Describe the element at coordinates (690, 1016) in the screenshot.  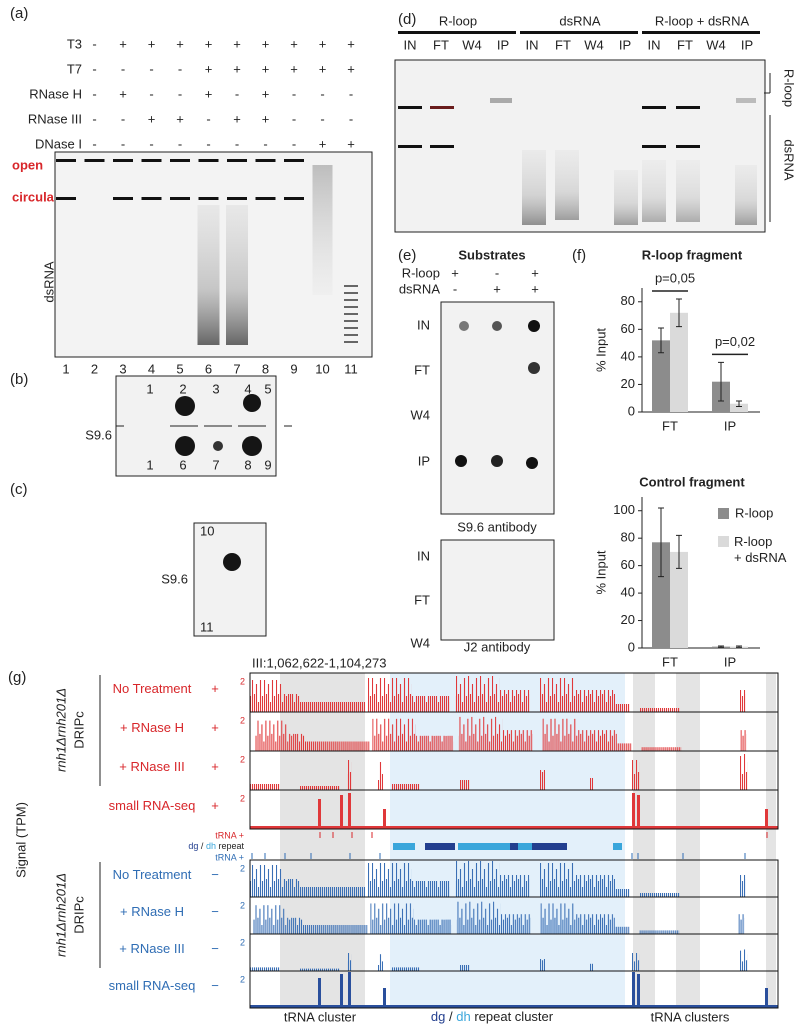
I see `region-label: tRNA clusters` at that location.